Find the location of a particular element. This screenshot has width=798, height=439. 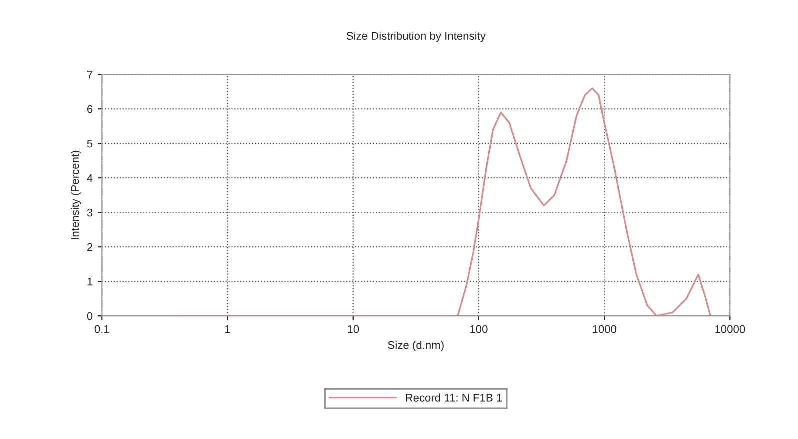

y-tick-label: 7 is located at coordinates (90, 75).